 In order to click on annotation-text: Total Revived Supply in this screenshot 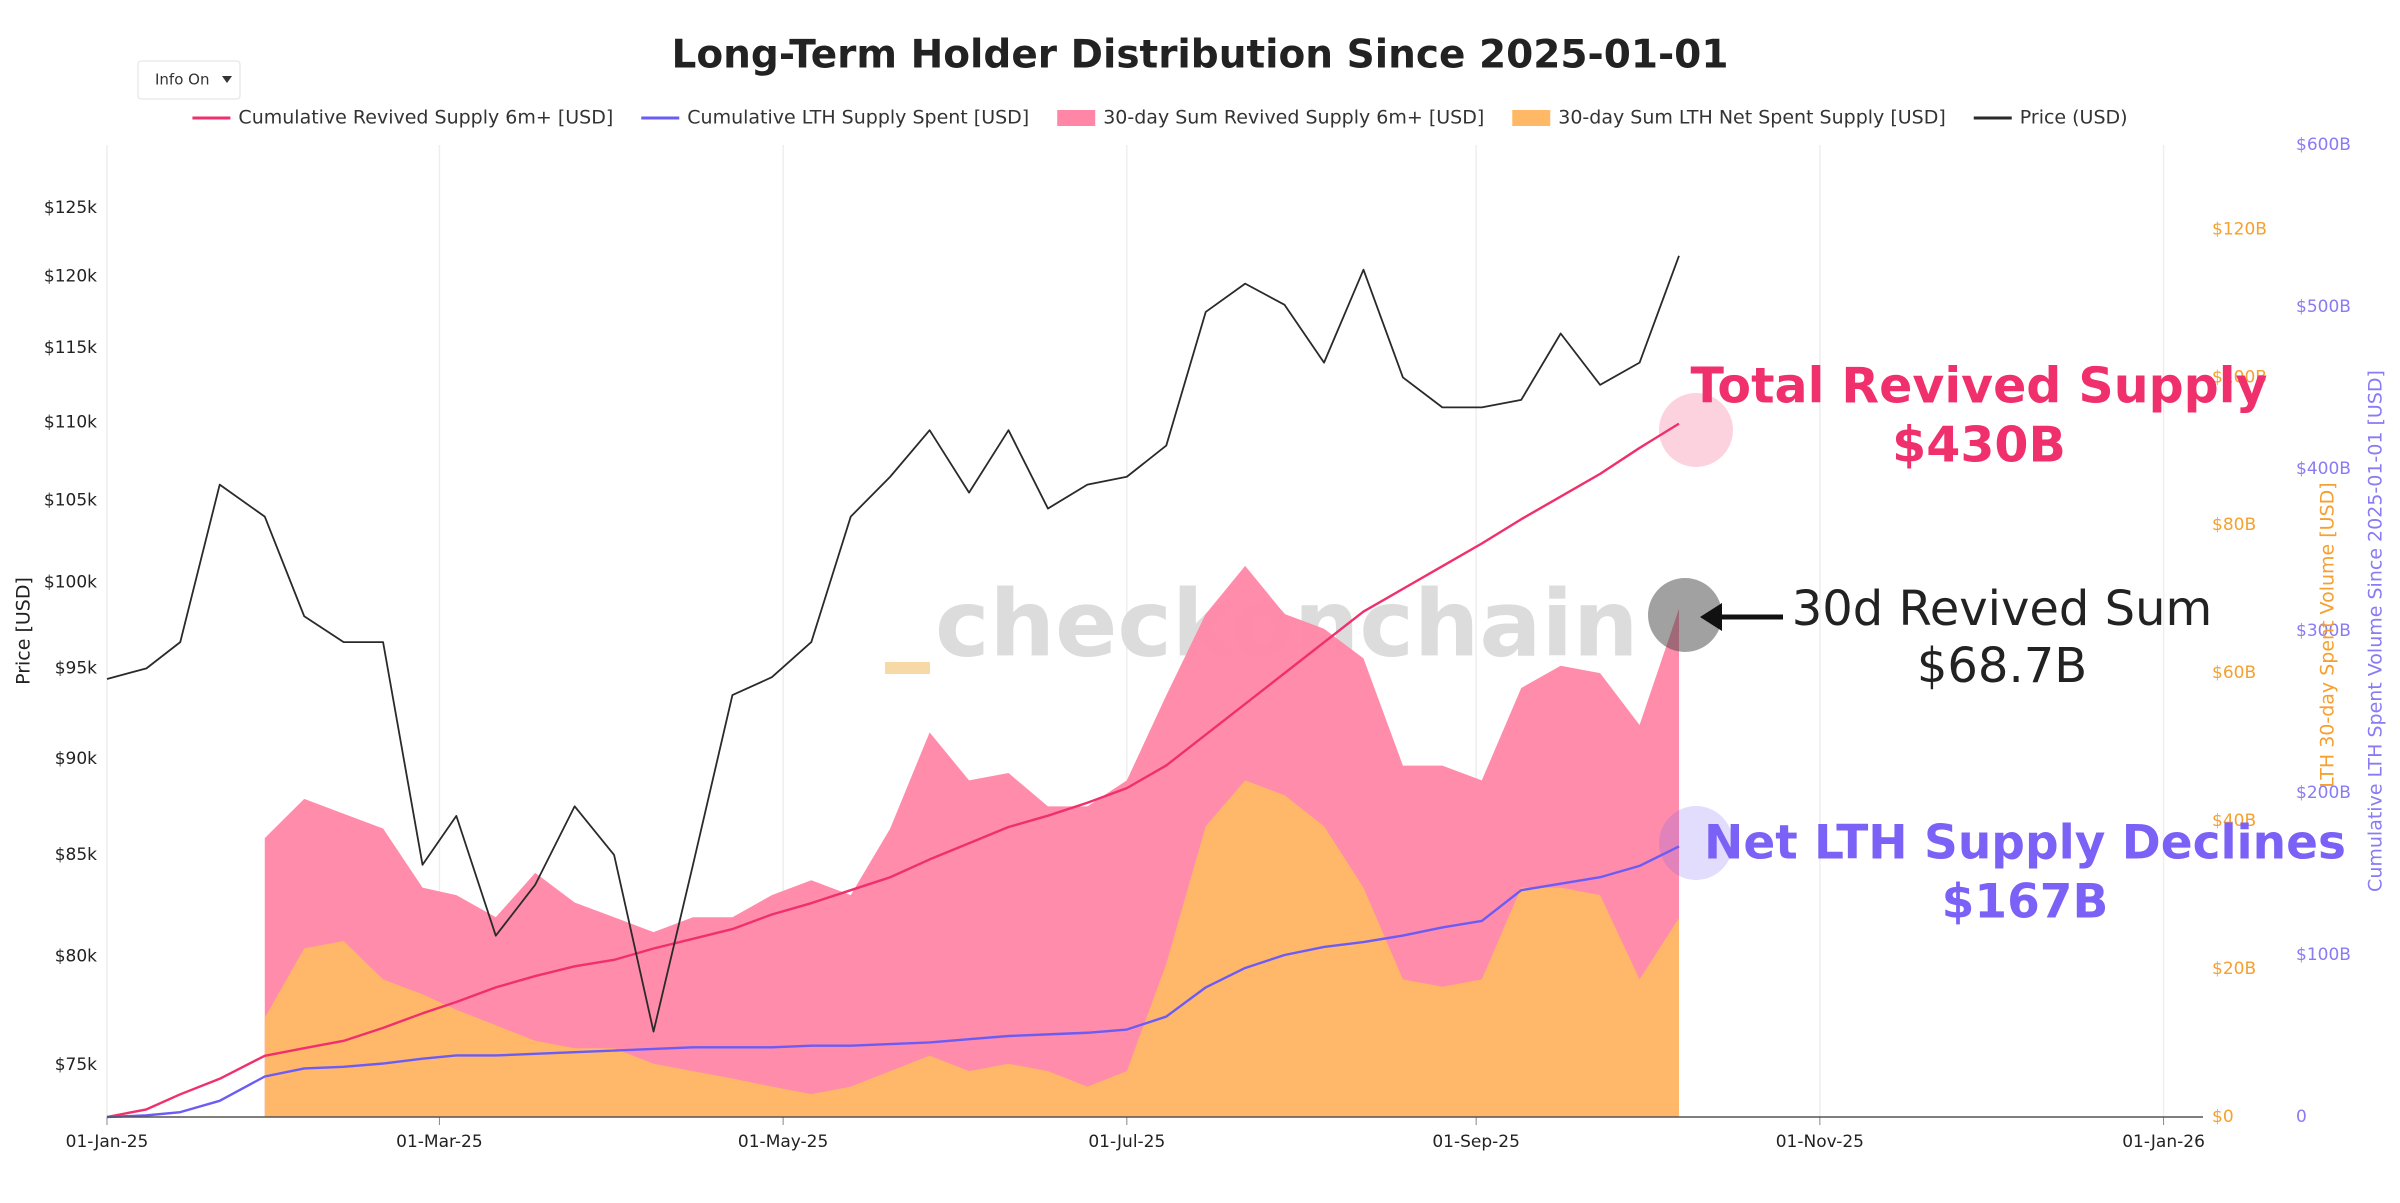, I will do `click(1979, 386)`.